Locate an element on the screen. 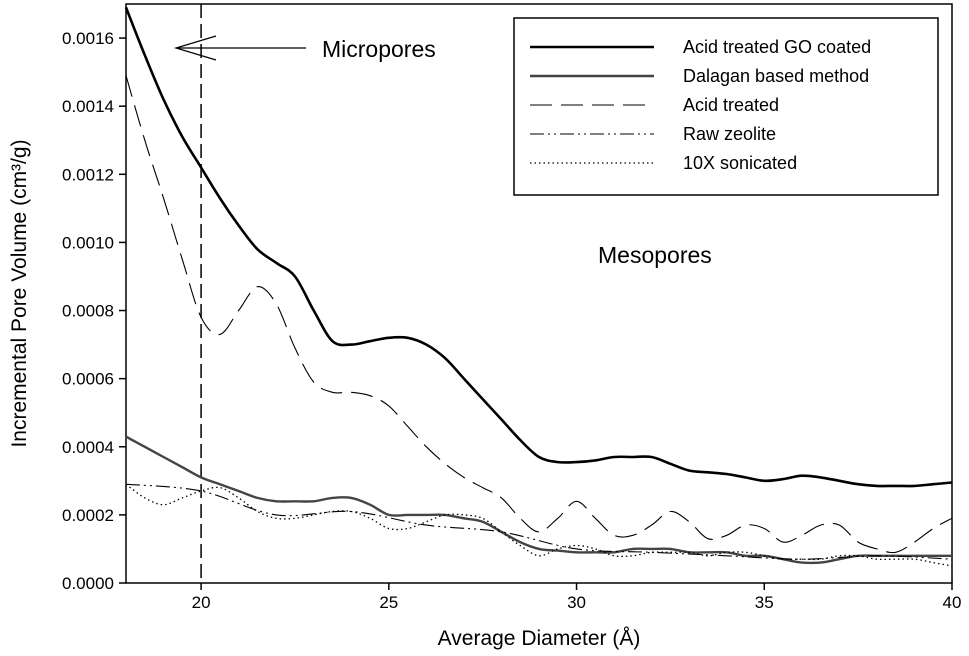 The height and width of the screenshot is (656, 969). y-tick-label: 0.0006 is located at coordinates (88, 379).